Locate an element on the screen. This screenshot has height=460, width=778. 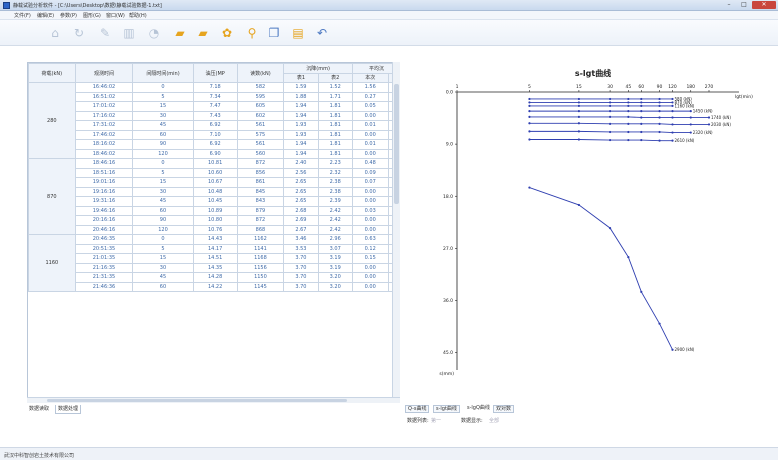
table-cell: 0 is located at coordinates (163, 239).